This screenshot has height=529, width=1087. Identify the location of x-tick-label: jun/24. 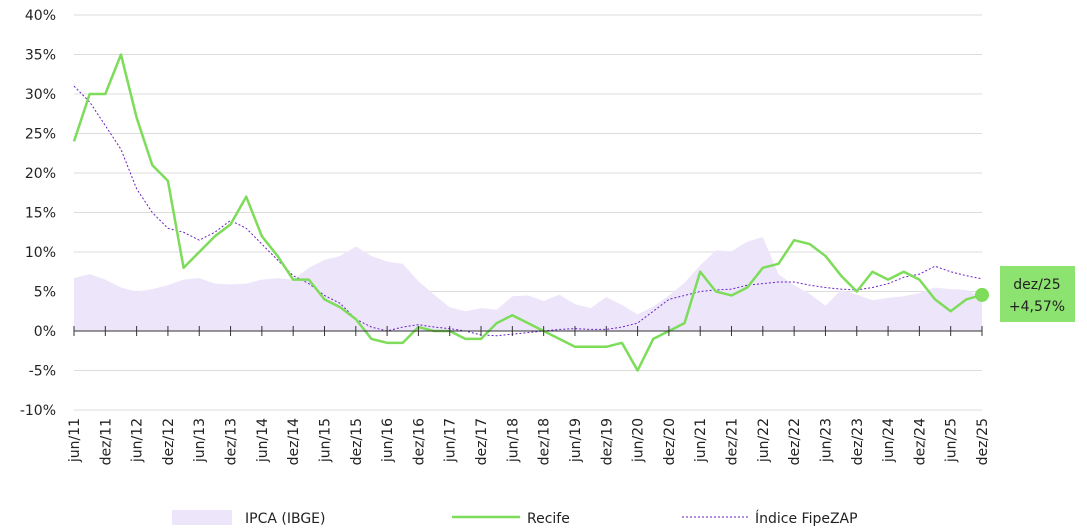
(889, 440).